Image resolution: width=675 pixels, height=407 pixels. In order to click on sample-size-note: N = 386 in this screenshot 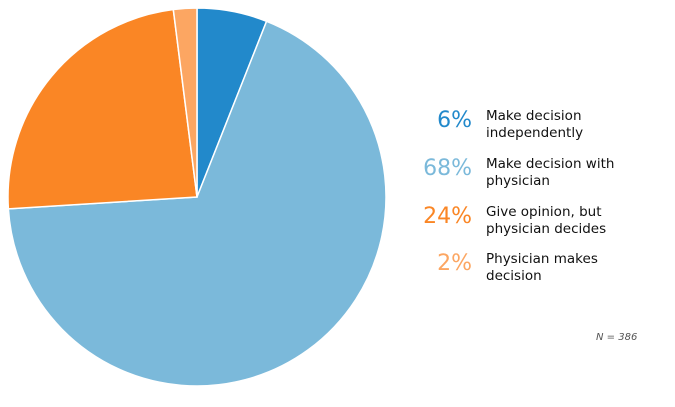, I will do `click(617, 337)`.